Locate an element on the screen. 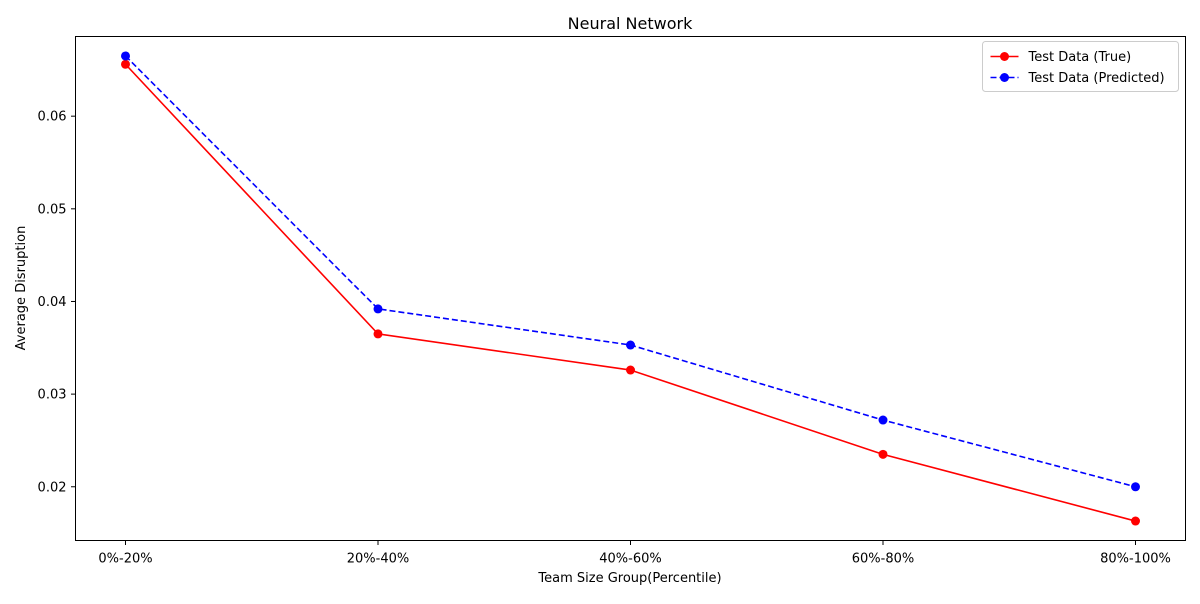  legend-entry: Test Data (True) is located at coordinates (1061, 57).